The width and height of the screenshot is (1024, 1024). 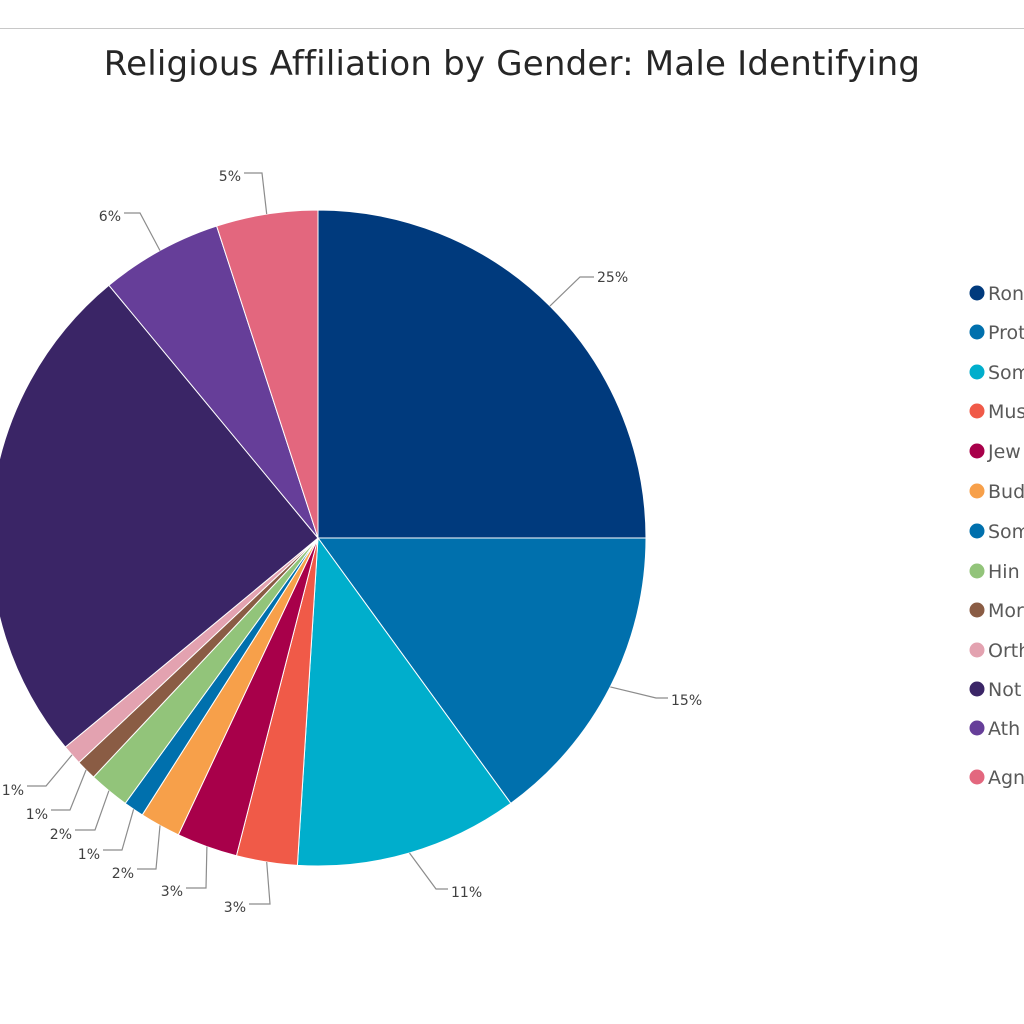 What do you see at coordinates (512, 28) in the screenshot?
I see `top-divider` at bounding box center [512, 28].